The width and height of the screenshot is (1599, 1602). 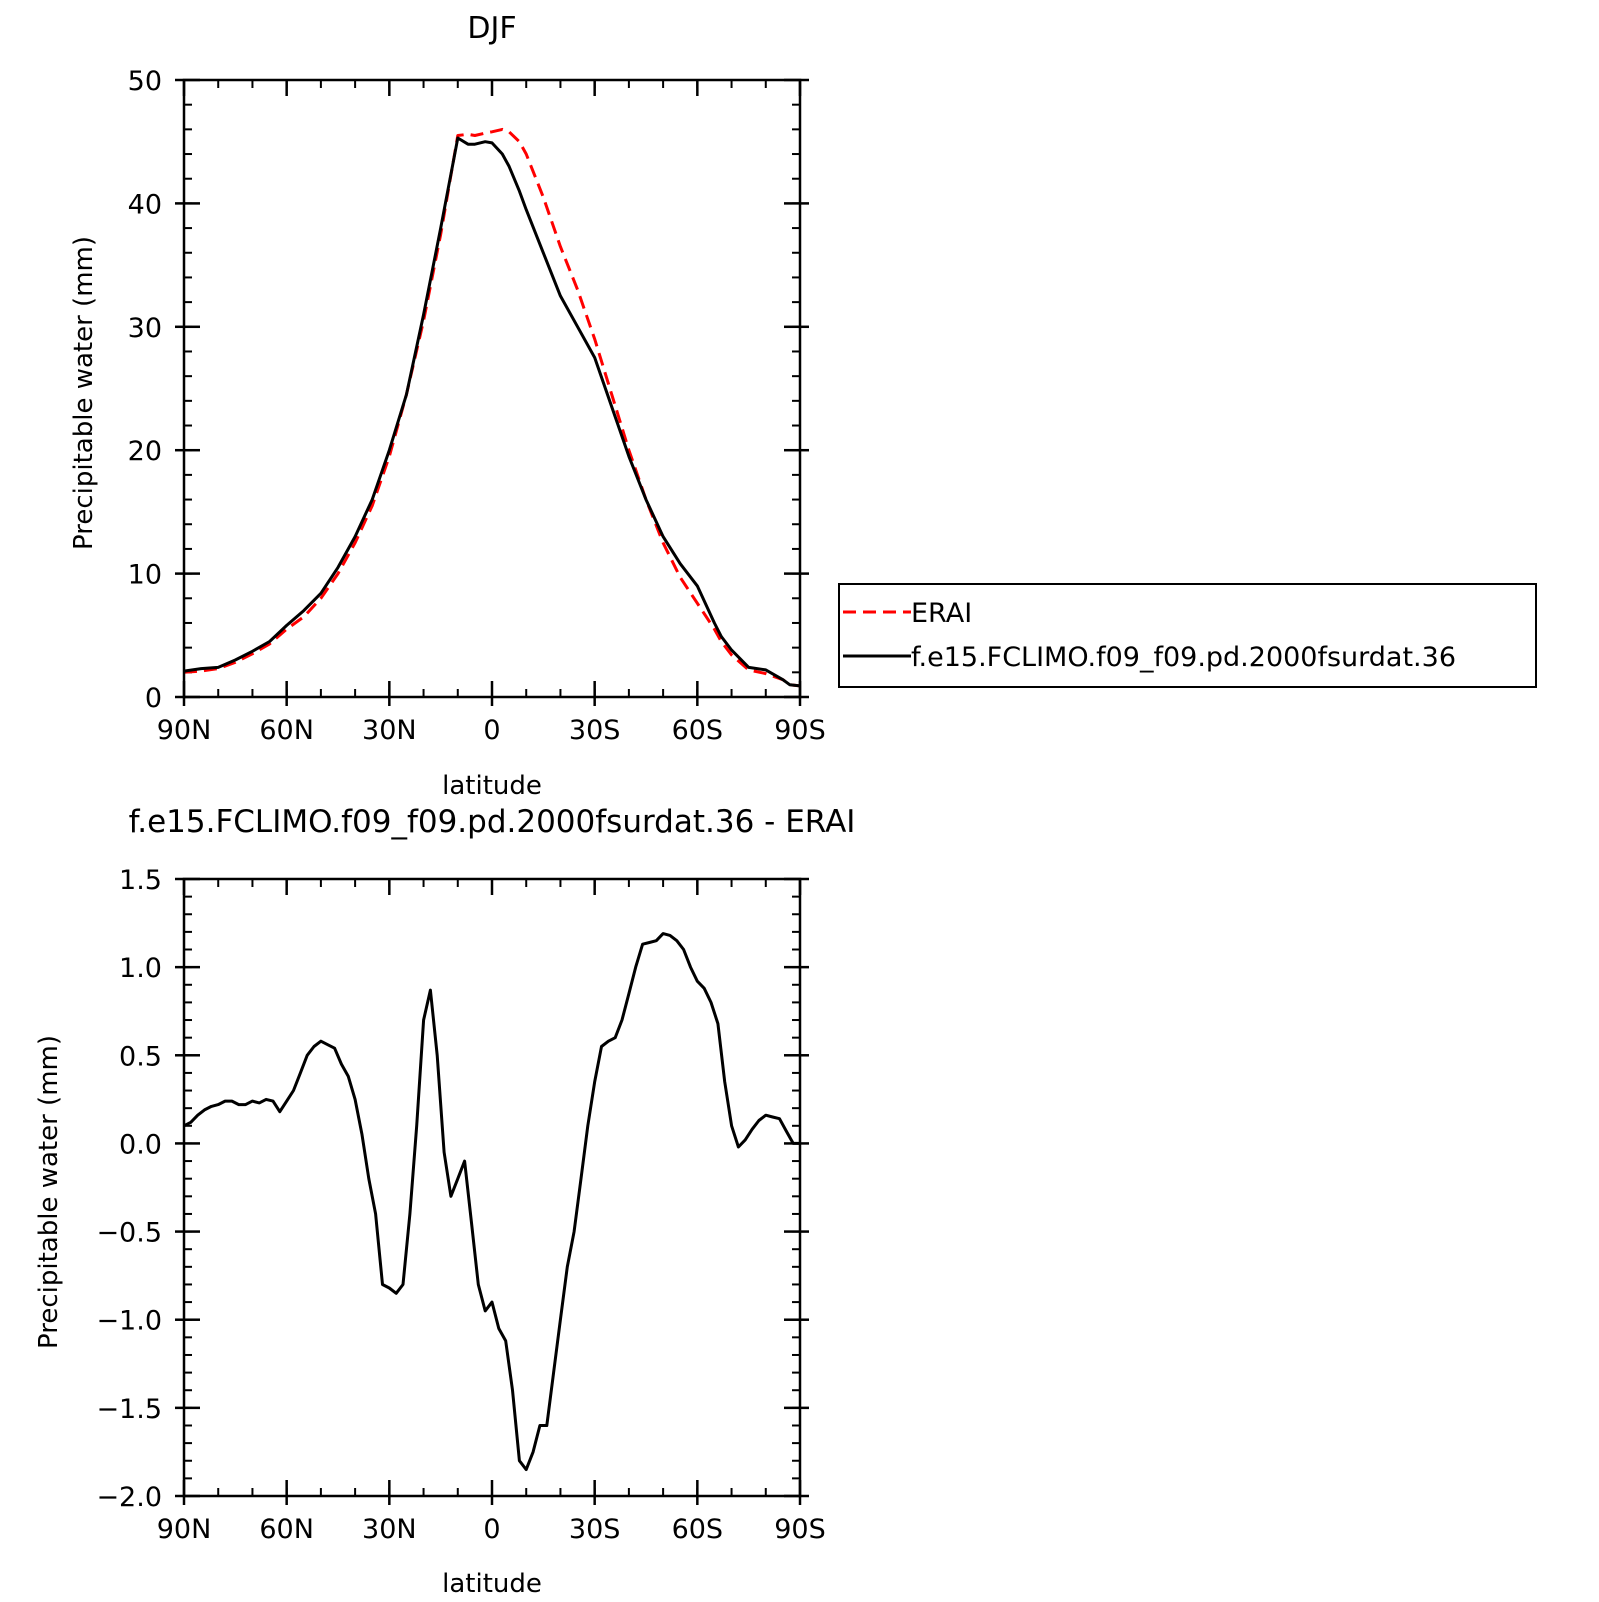 What do you see at coordinates (492, 1584) in the screenshot?
I see `bottom-x-axis-label: latitude` at bounding box center [492, 1584].